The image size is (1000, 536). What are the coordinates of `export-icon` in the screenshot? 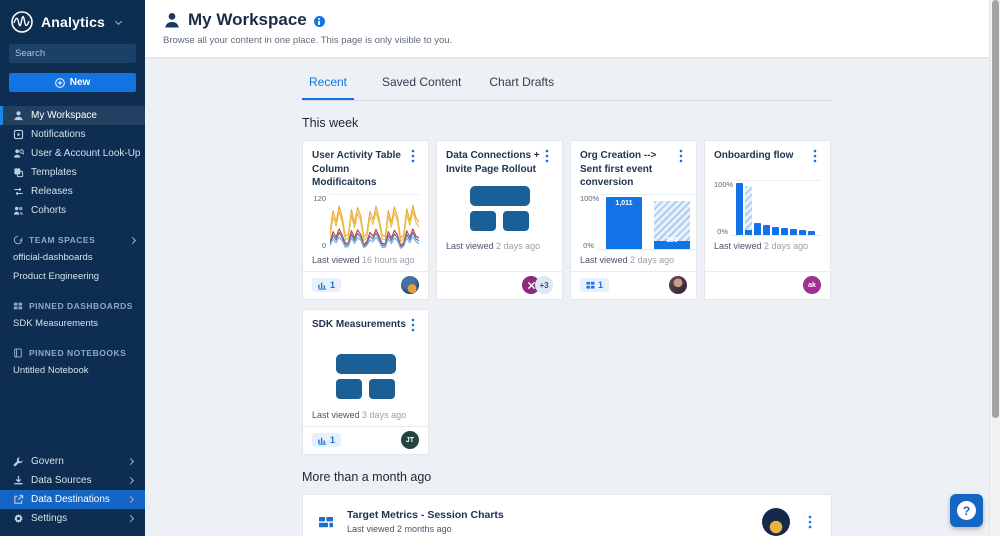 It's located at (18, 499).